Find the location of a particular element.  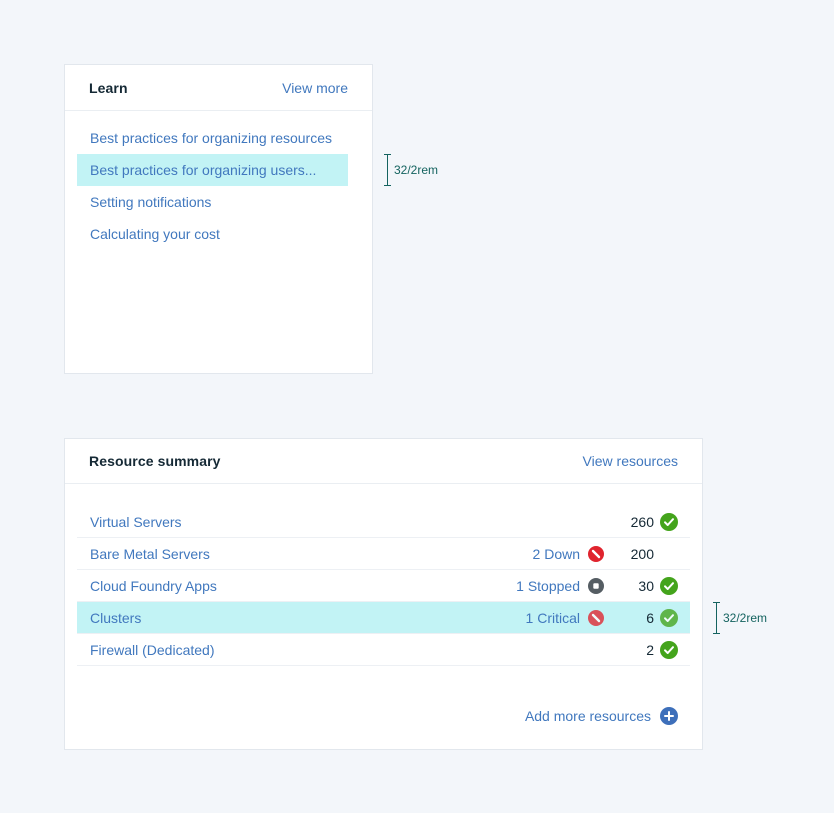

table-row: Cloud Foundry Apps 1 Stopped 30 is located at coordinates (383, 586).